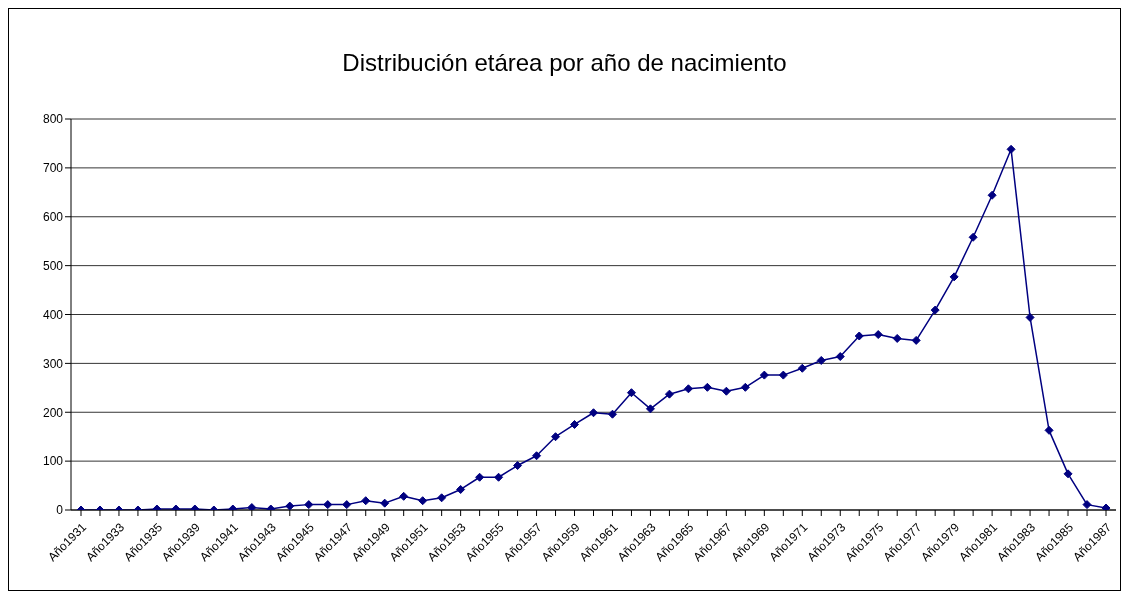  Describe the element at coordinates (53, 217) in the screenshot. I see `y-tick-label: 600` at that location.